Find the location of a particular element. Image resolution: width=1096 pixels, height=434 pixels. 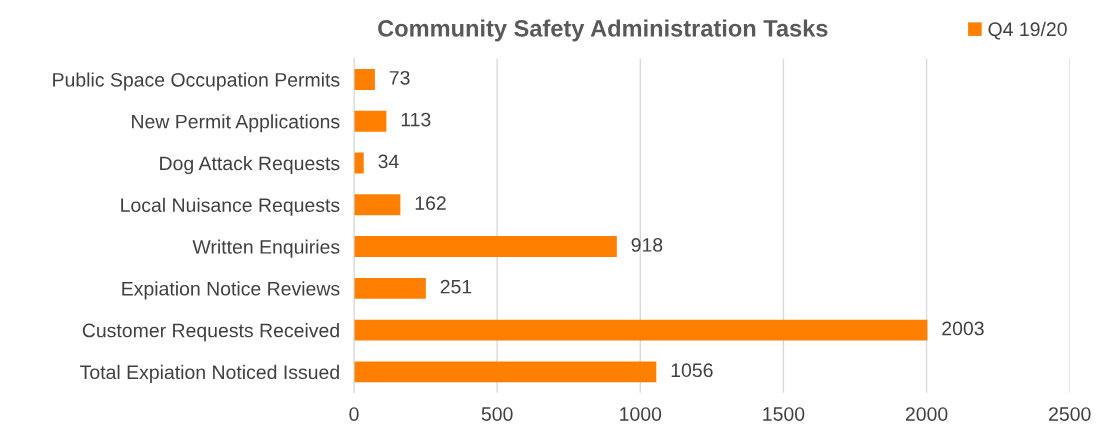

chart-title: Community Safety Administration Tasks is located at coordinates (603, 30).